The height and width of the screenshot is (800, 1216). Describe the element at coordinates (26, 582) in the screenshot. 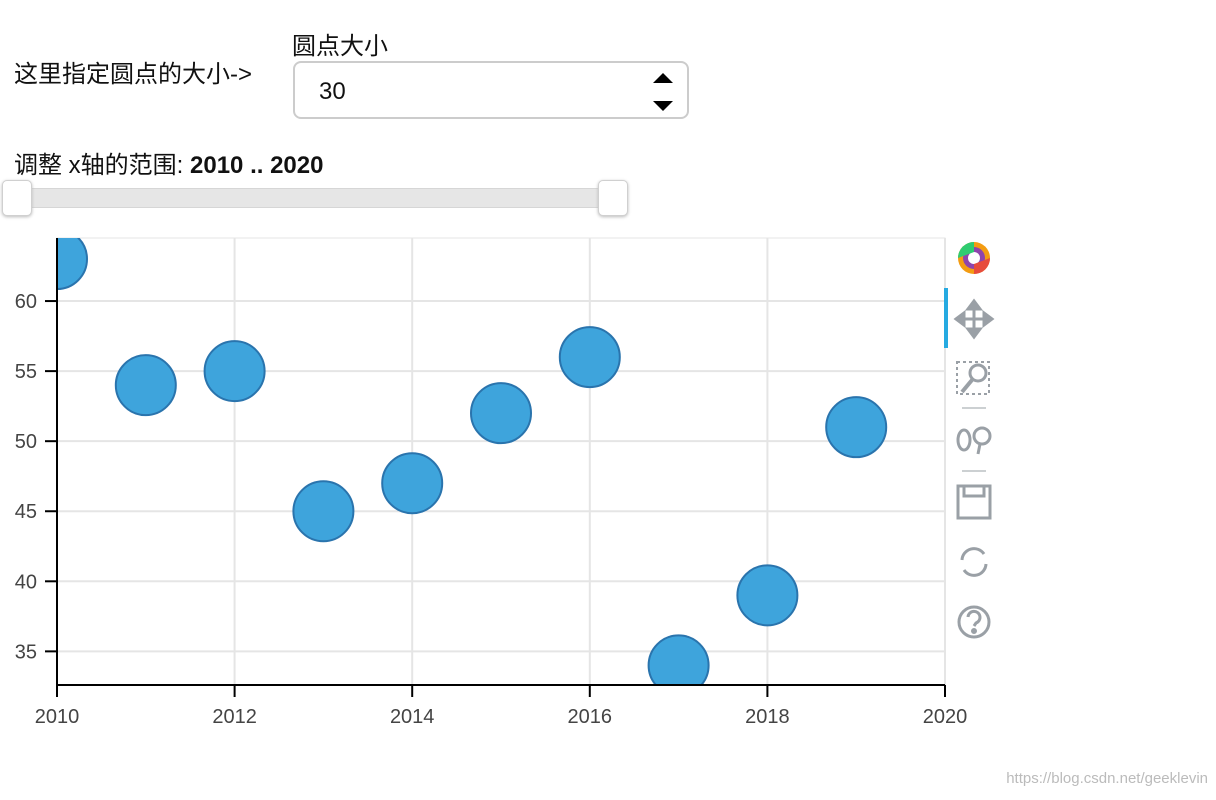

I see `y-tick-label: 40` at that location.